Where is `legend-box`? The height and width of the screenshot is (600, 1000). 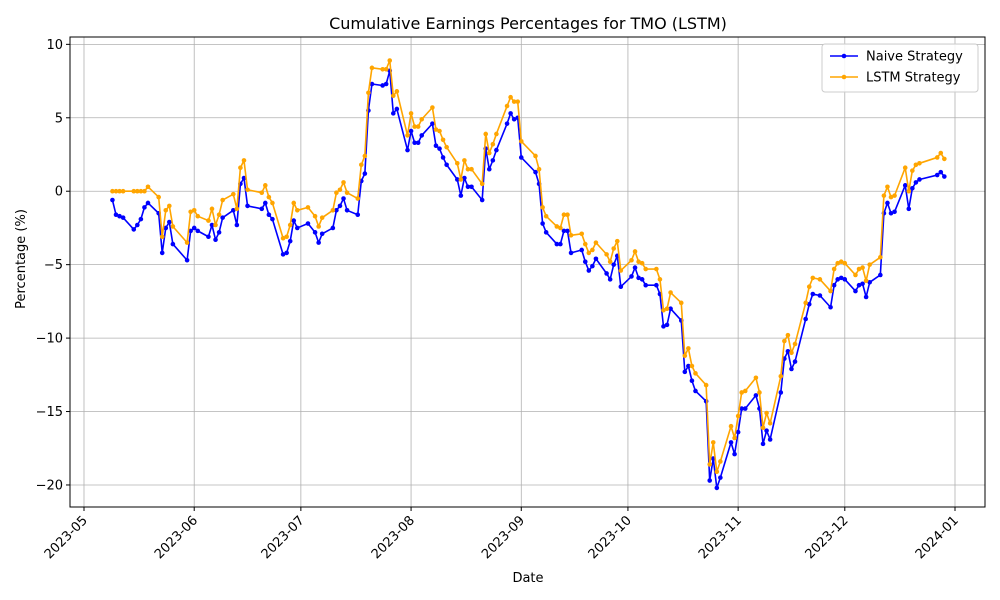 legend-box is located at coordinates (900, 68).